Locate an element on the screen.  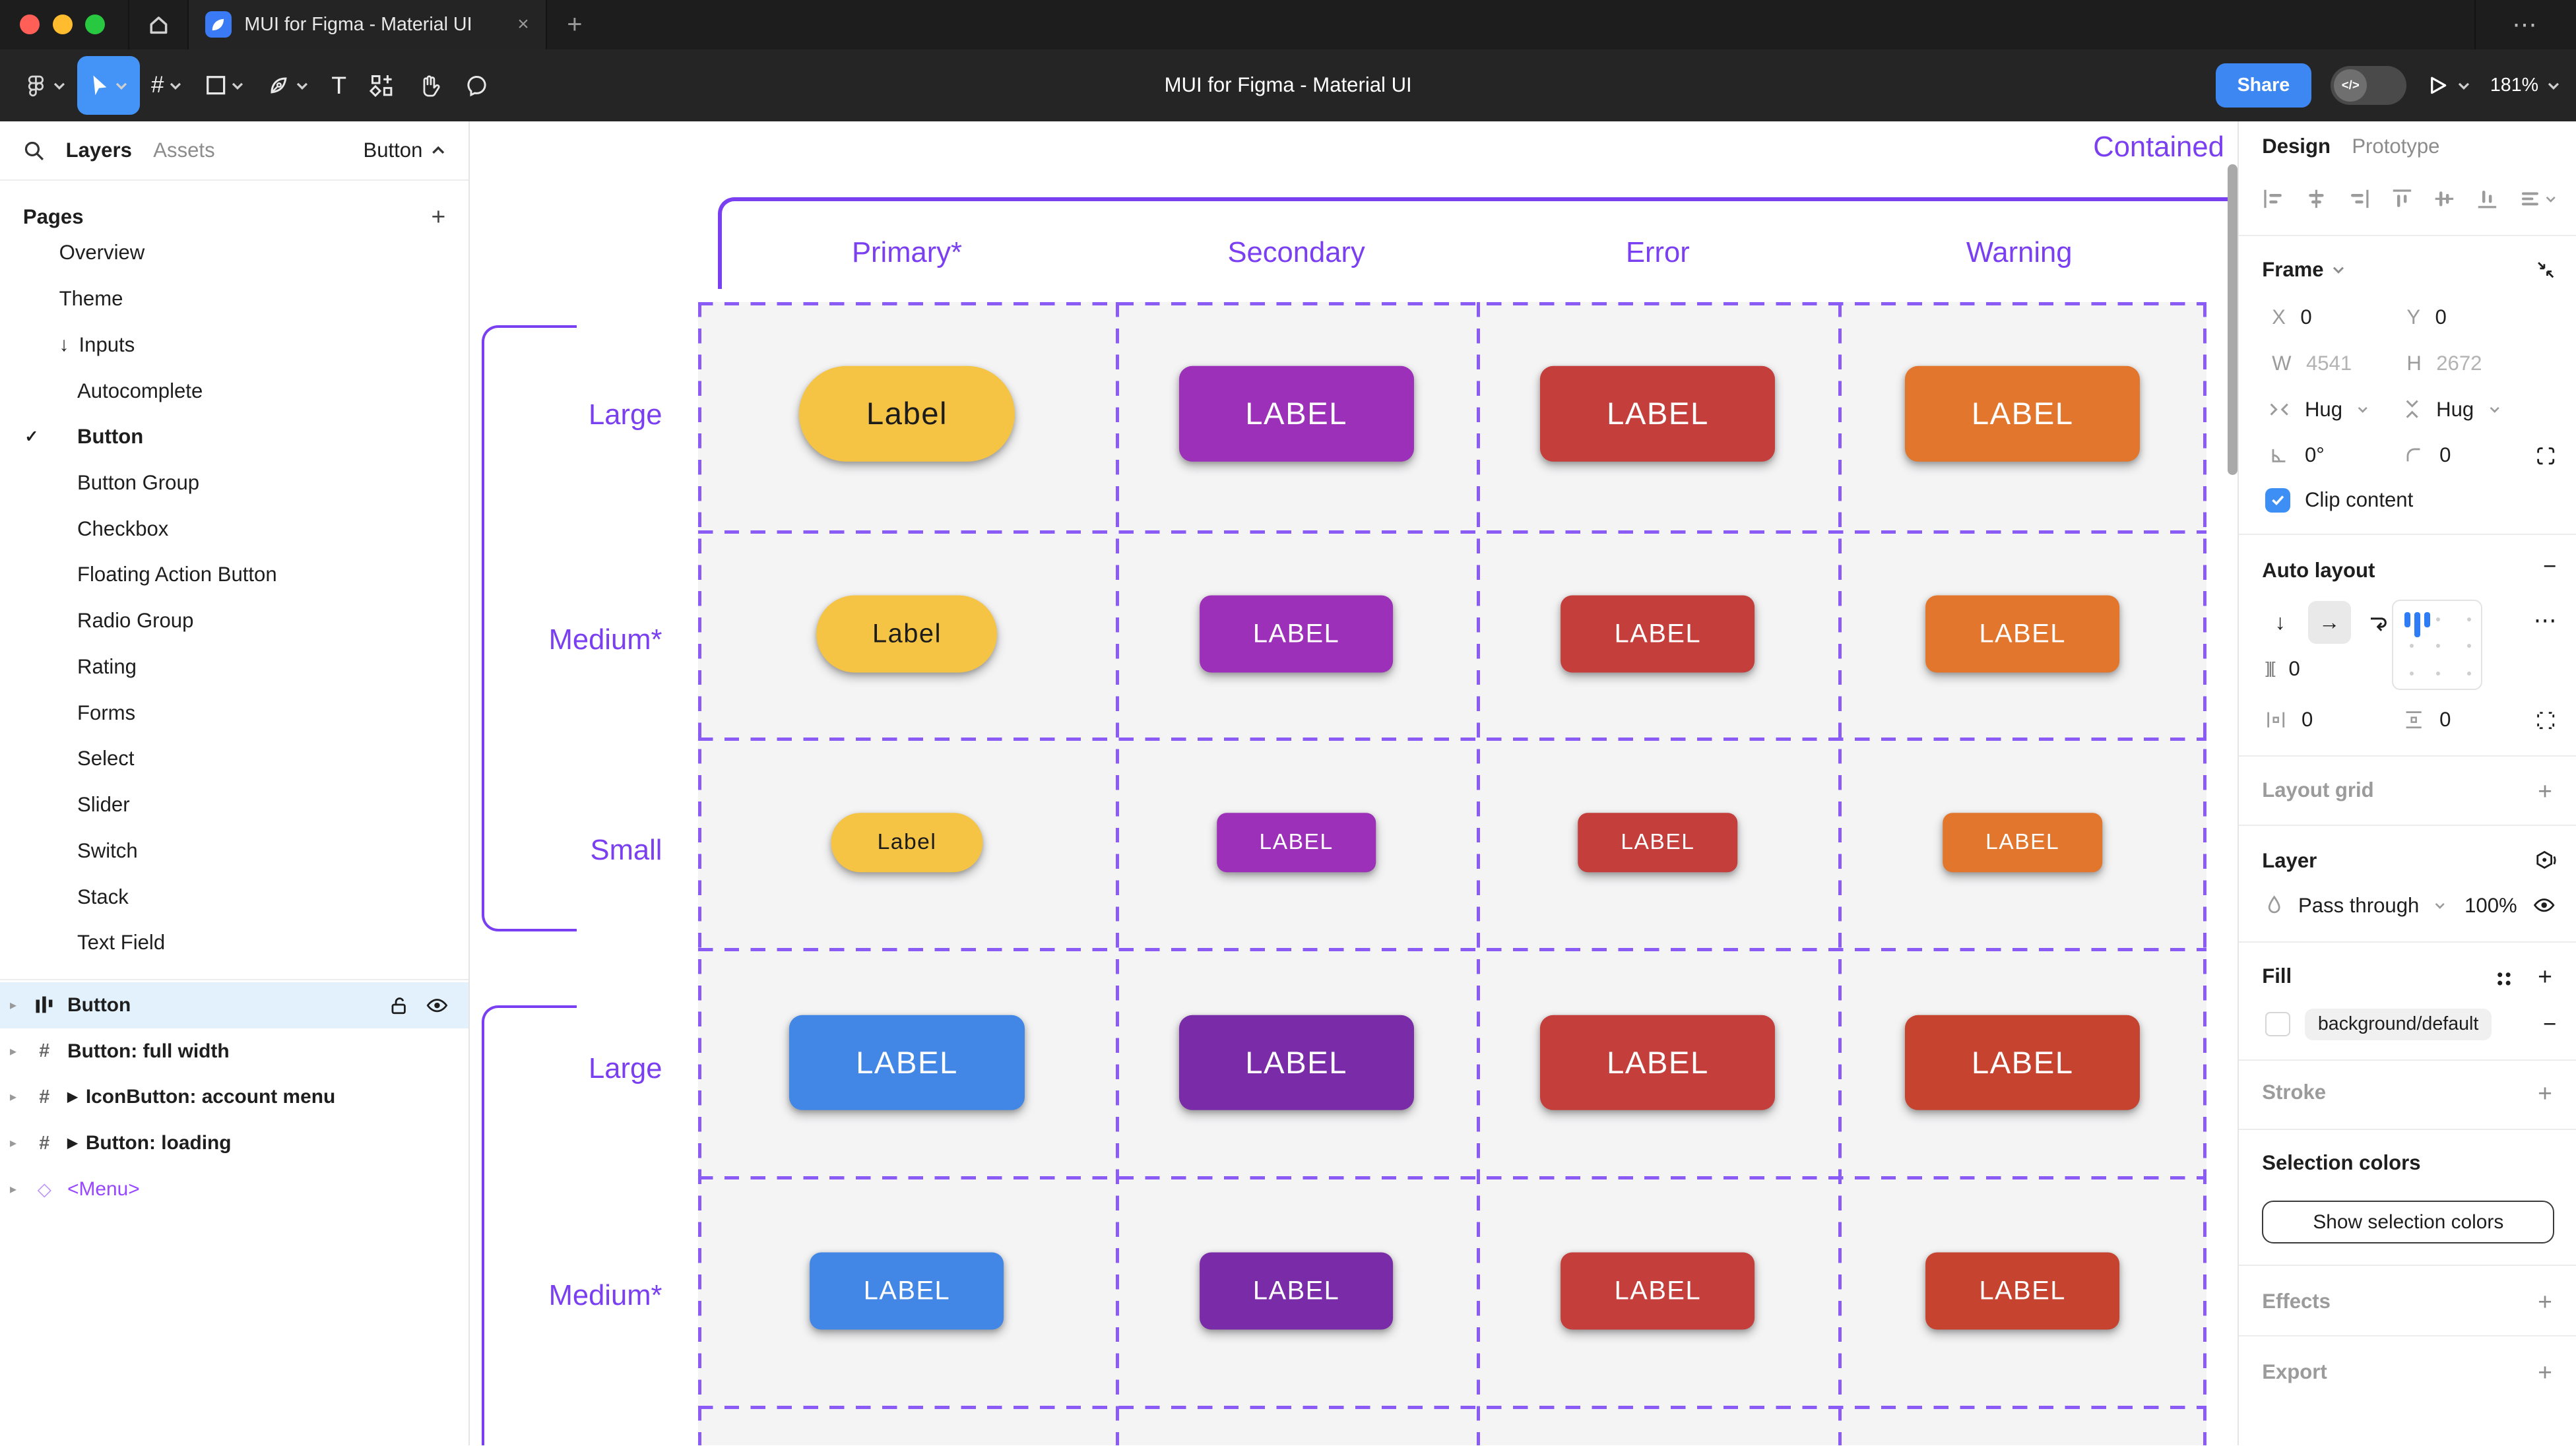
page-item-button-group: Button Group is located at coordinates (234, 483).